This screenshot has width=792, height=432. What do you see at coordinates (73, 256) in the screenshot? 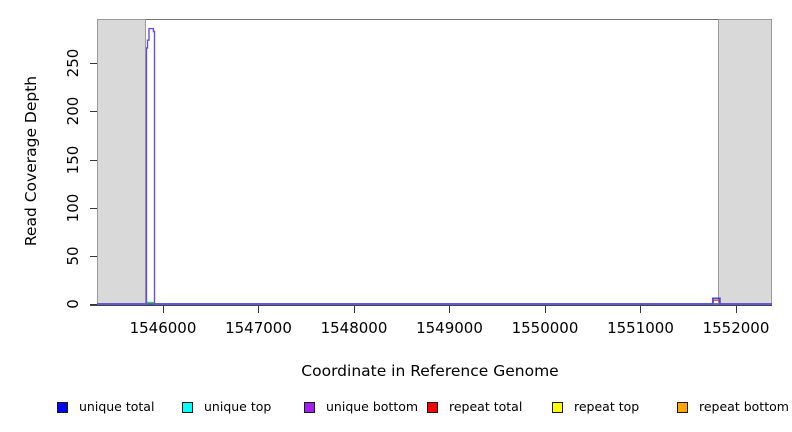
I see `y-tick-label: 50` at bounding box center [73, 256].